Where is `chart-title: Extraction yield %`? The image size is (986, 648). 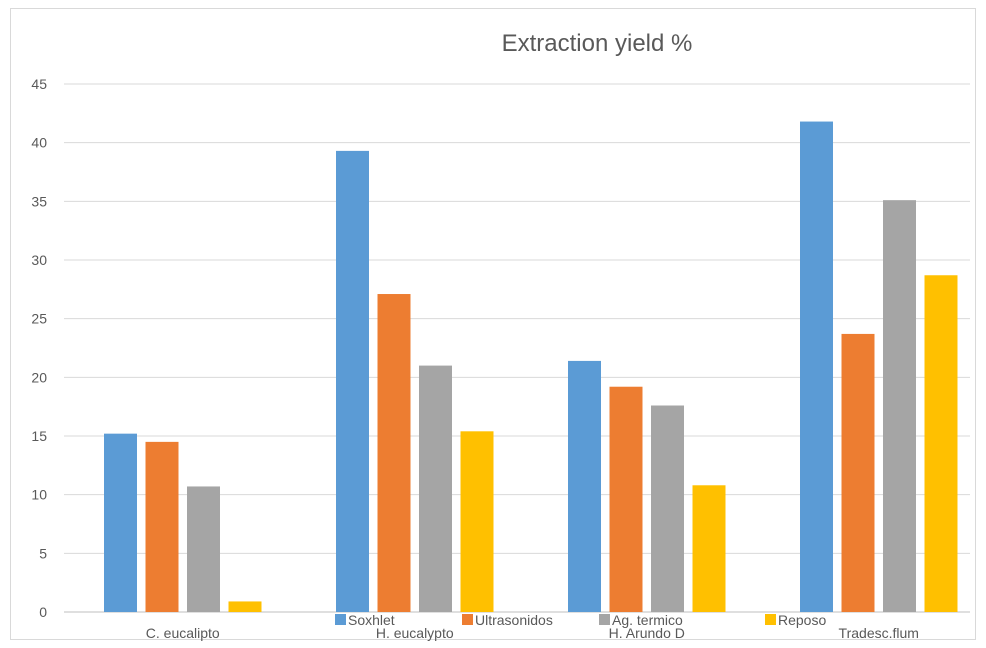 chart-title: Extraction yield % is located at coordinates (597, 43).